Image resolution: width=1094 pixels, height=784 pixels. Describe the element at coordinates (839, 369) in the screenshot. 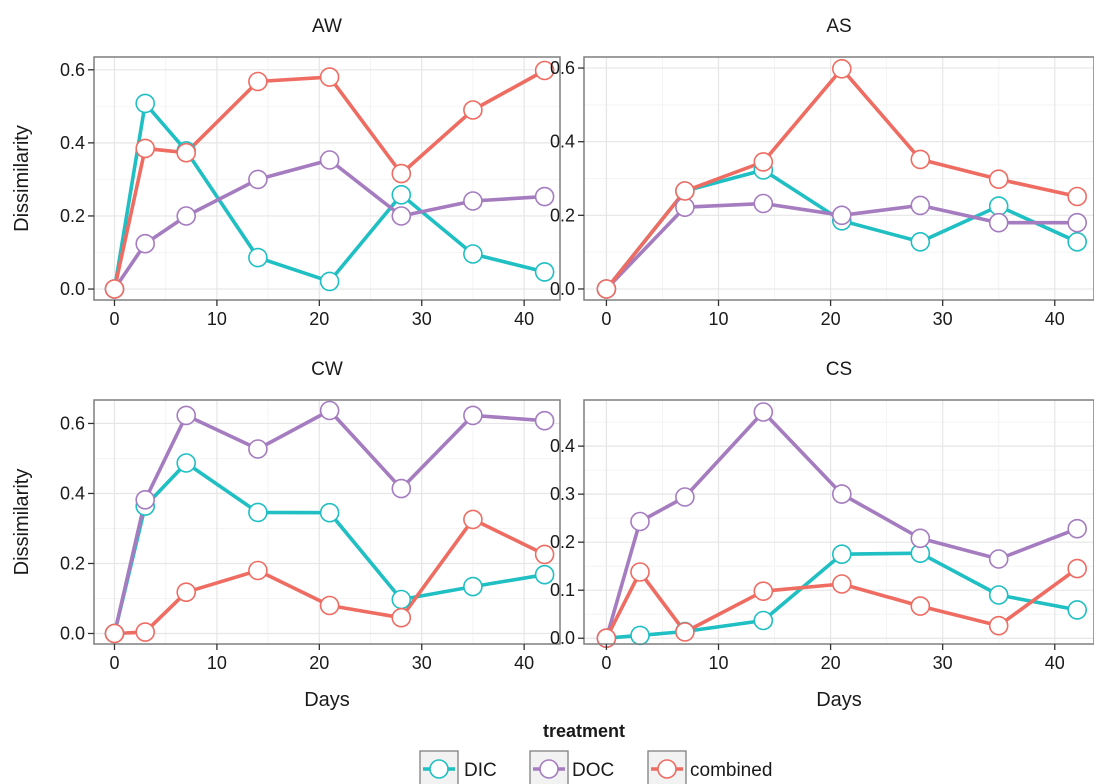

I see `panel-title: CS` at that location.